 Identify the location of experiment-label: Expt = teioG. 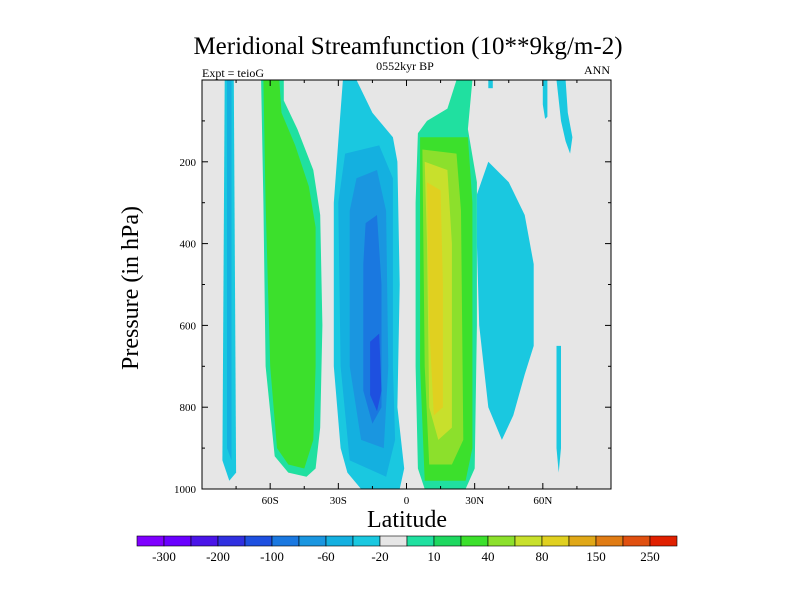
(233, 73).